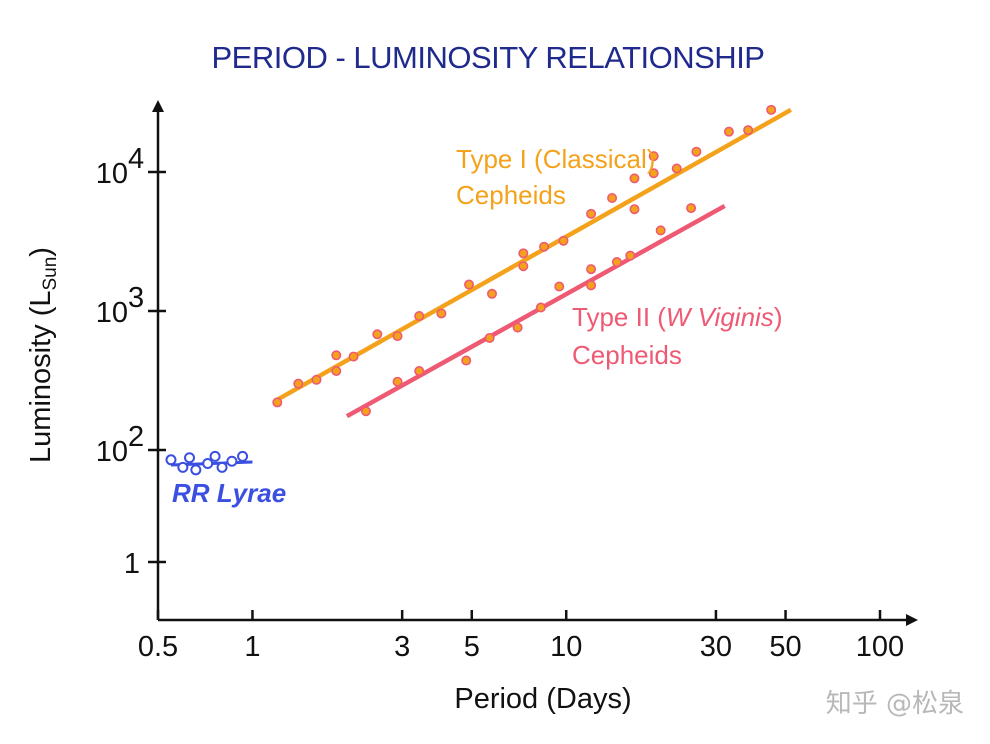 The width and height of the screenshot is (990, 744). Describe the element at coordinates (778, 317) in the screenshot. I see `type2-label-close: )` at that location.